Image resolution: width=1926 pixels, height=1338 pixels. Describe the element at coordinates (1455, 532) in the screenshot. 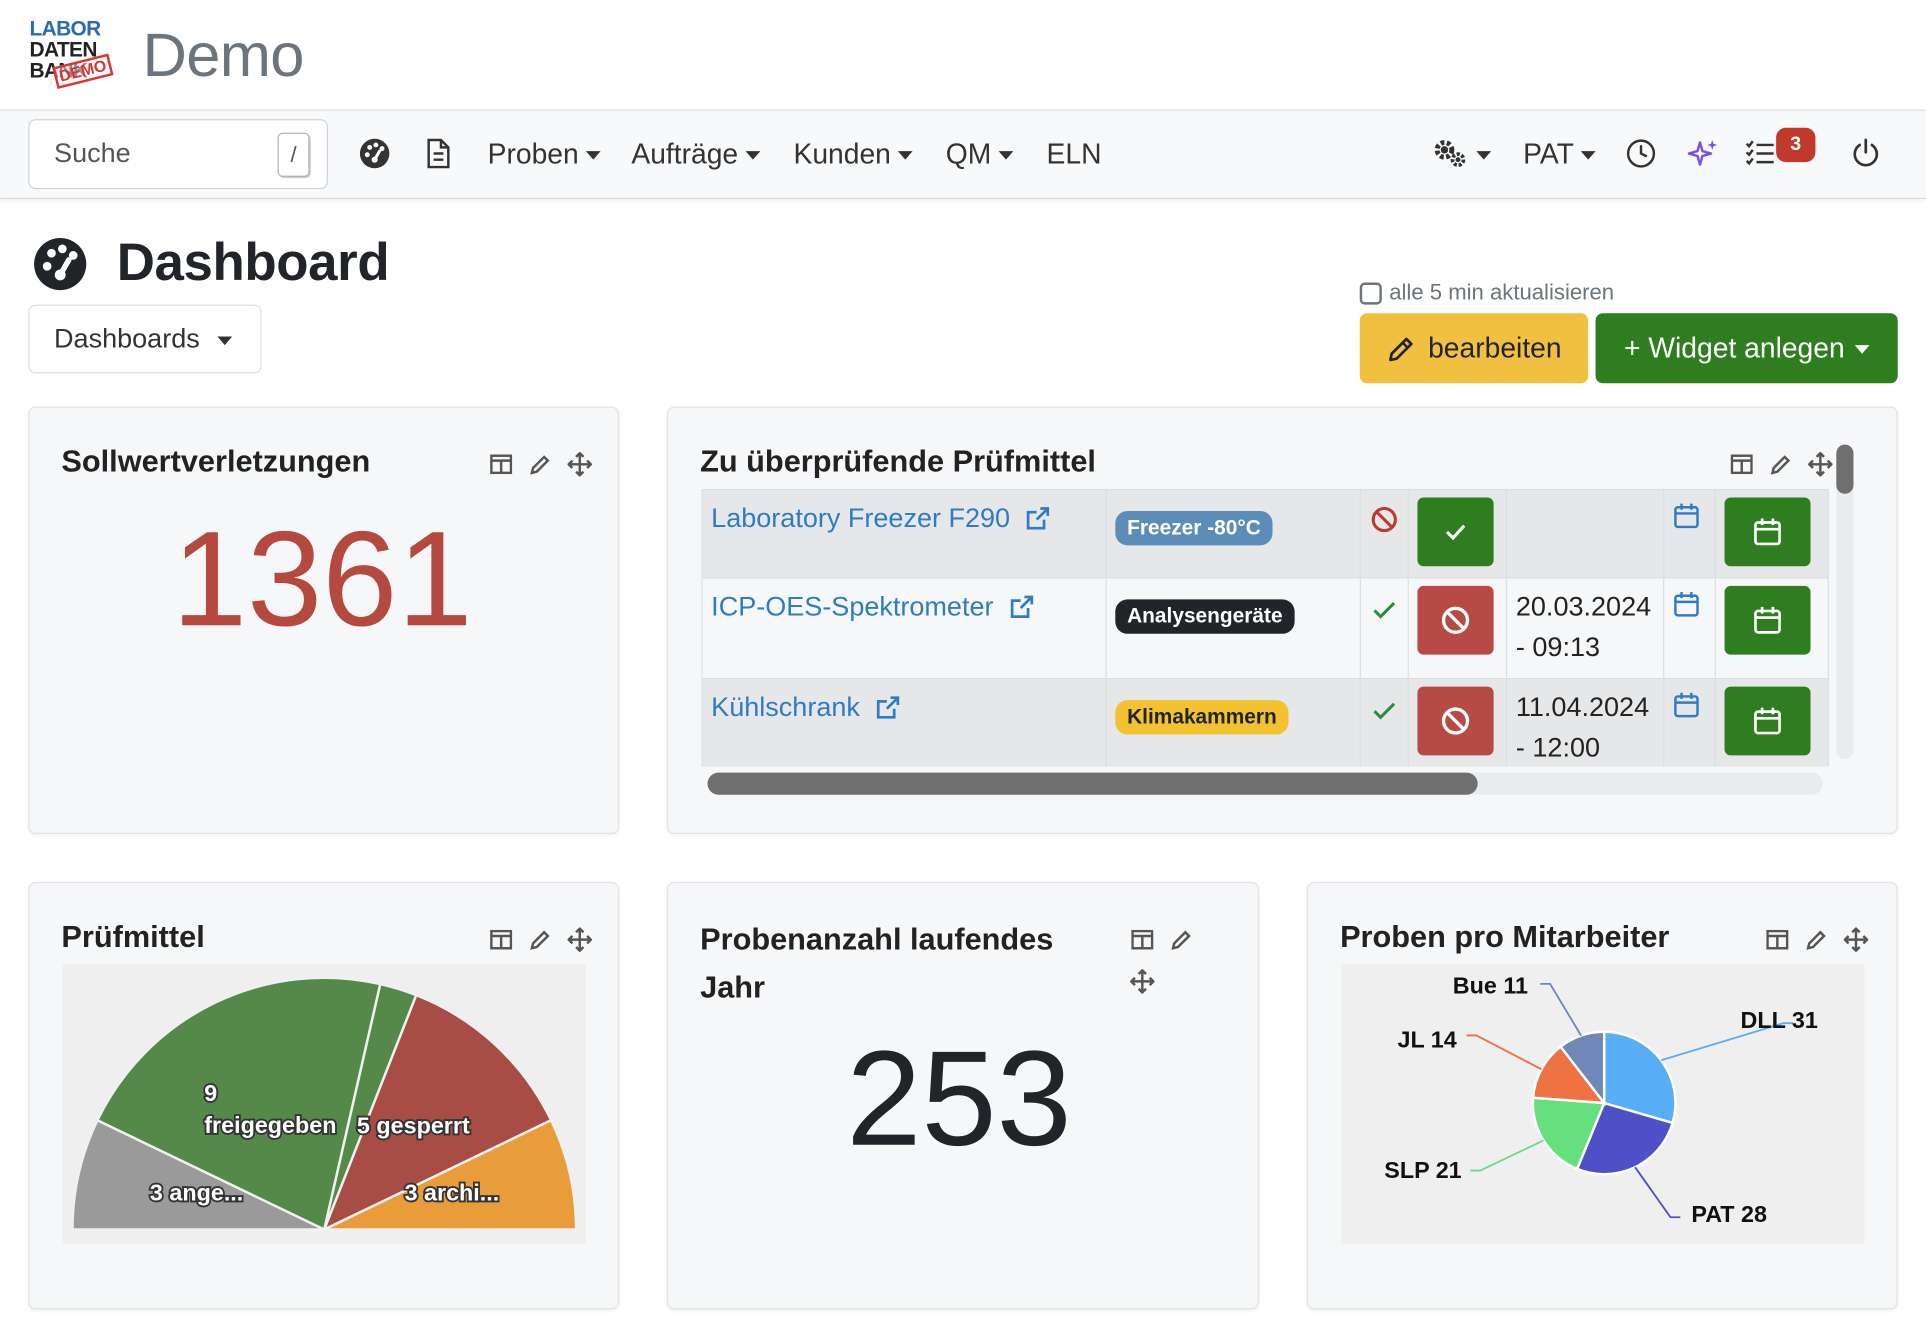

I see `approve-button` at that location.